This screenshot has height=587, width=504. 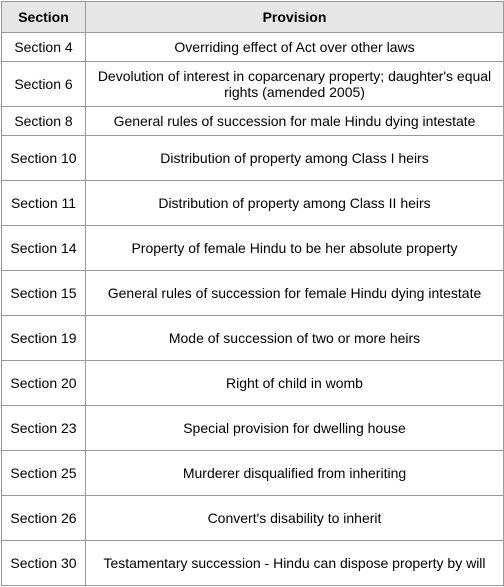 I want to click on table-header-row: Section Provision, so click(x=252, y=17).